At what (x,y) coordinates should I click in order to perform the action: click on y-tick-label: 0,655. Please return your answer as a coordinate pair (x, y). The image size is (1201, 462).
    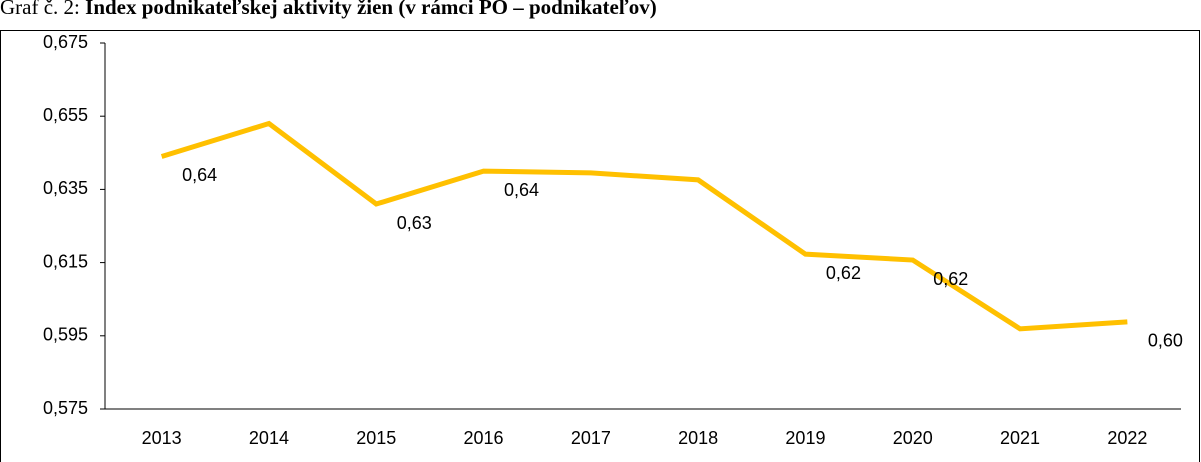
    Looking at the image, I should click on (65, 115).